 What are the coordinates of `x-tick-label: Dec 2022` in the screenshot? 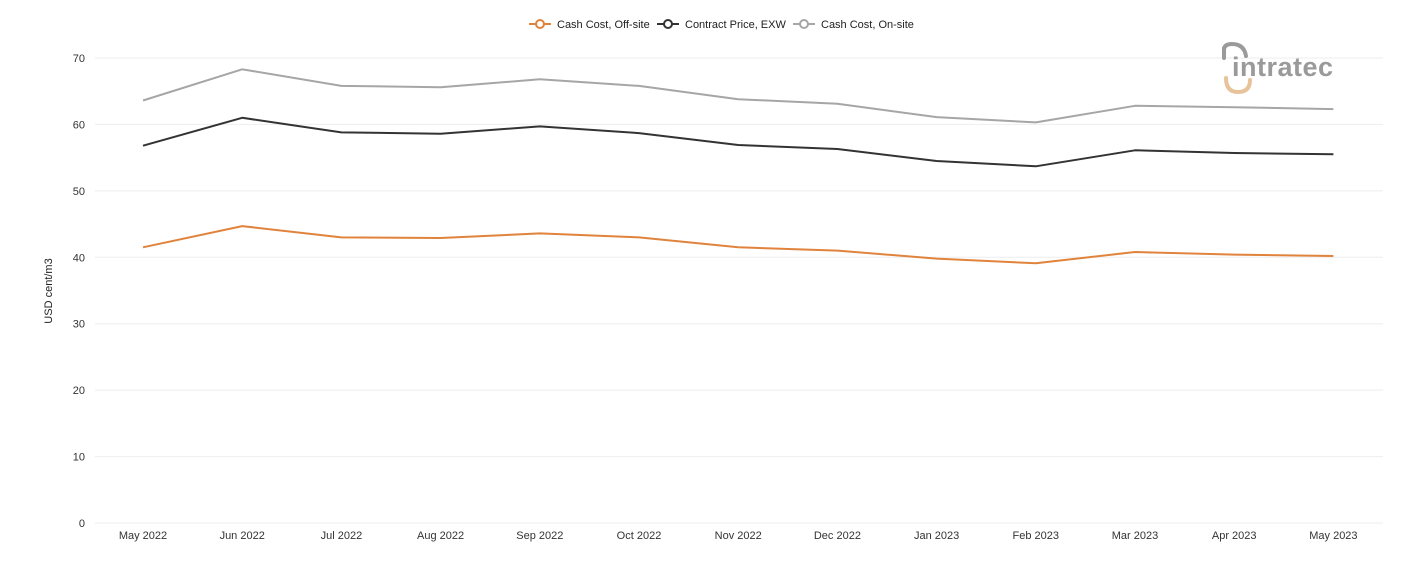 It's located at (837, 536).